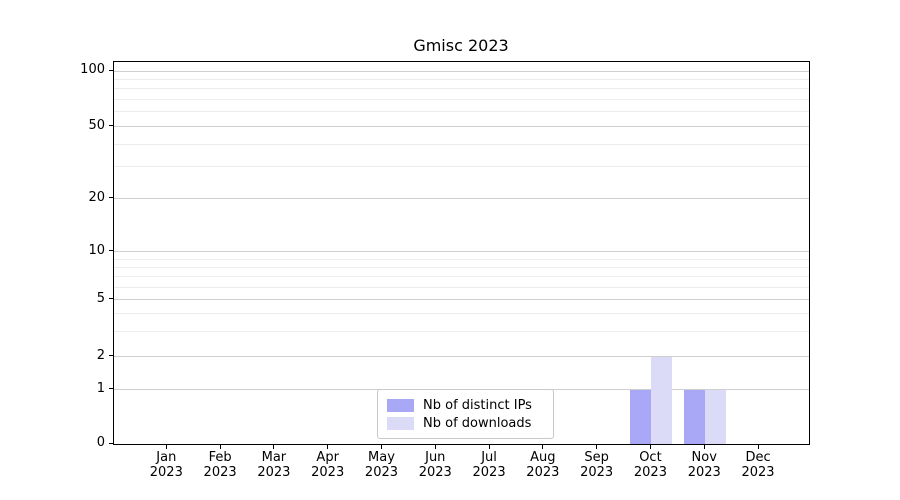  Describe the element at coordinates (597, 465) in the screenshot. I see `x-tick-label: Sep 2023` at that location.